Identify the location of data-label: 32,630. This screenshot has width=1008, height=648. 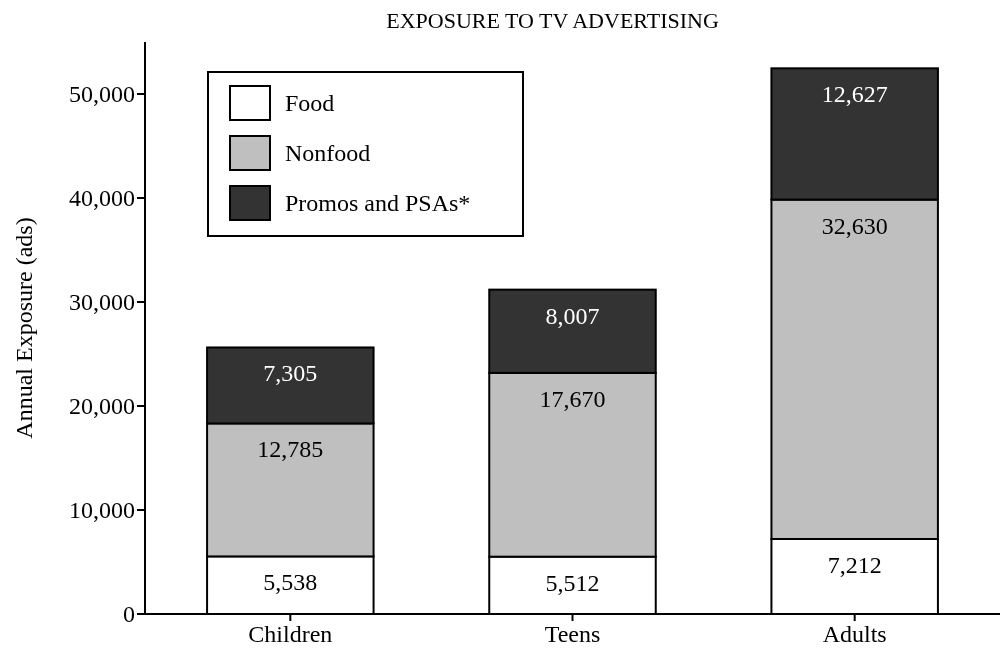
(854, 225).